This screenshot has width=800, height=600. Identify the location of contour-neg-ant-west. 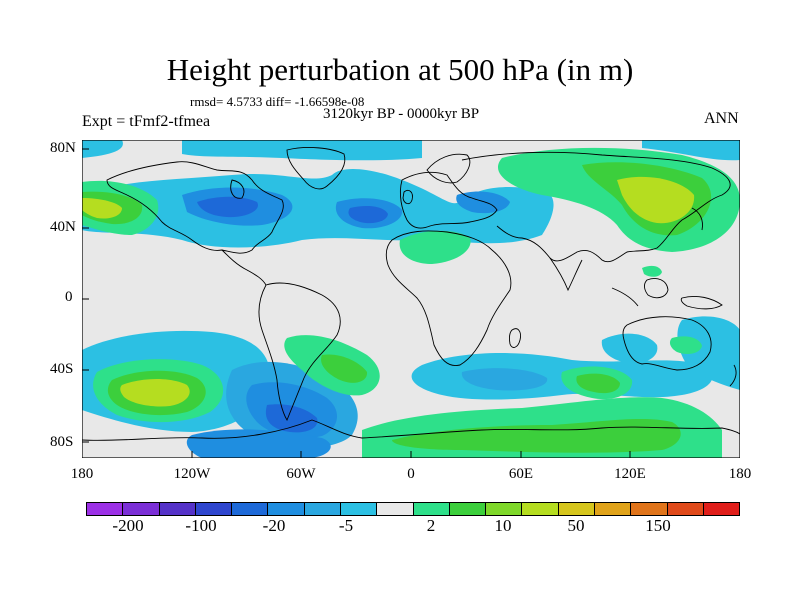
(258, 443).